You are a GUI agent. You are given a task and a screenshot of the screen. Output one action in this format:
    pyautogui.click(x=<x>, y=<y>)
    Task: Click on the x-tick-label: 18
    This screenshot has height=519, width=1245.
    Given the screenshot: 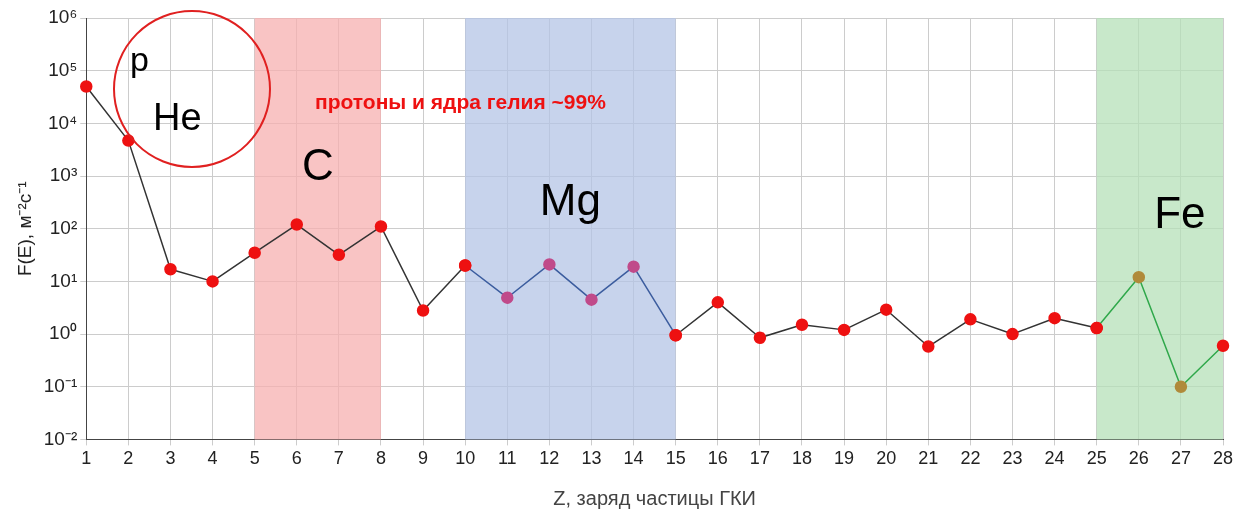 What is the action you would take?
    pyautogui.click(x=801, y=458)
    